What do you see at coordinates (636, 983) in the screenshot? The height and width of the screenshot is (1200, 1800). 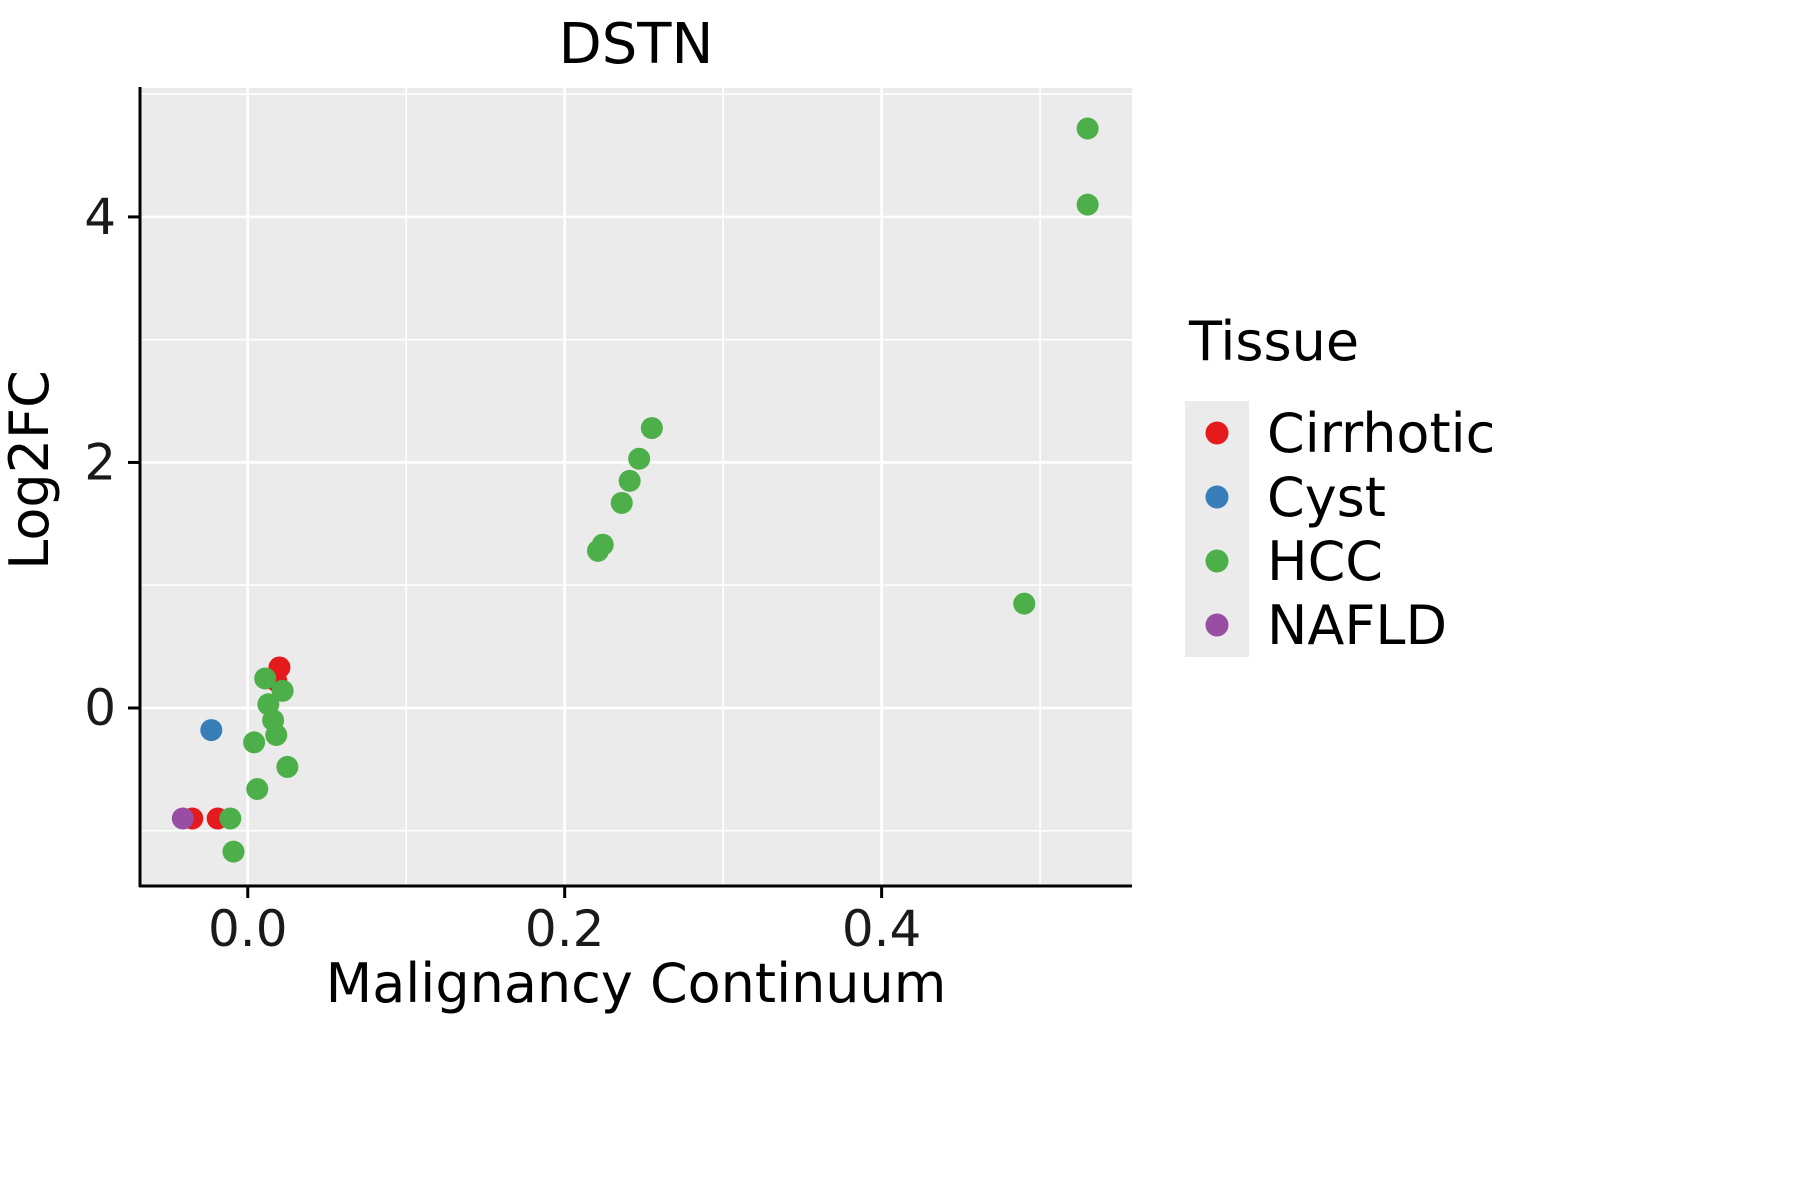 I see `x-axis-label: Malignancy Continuum` at bounding box center [636, 983].